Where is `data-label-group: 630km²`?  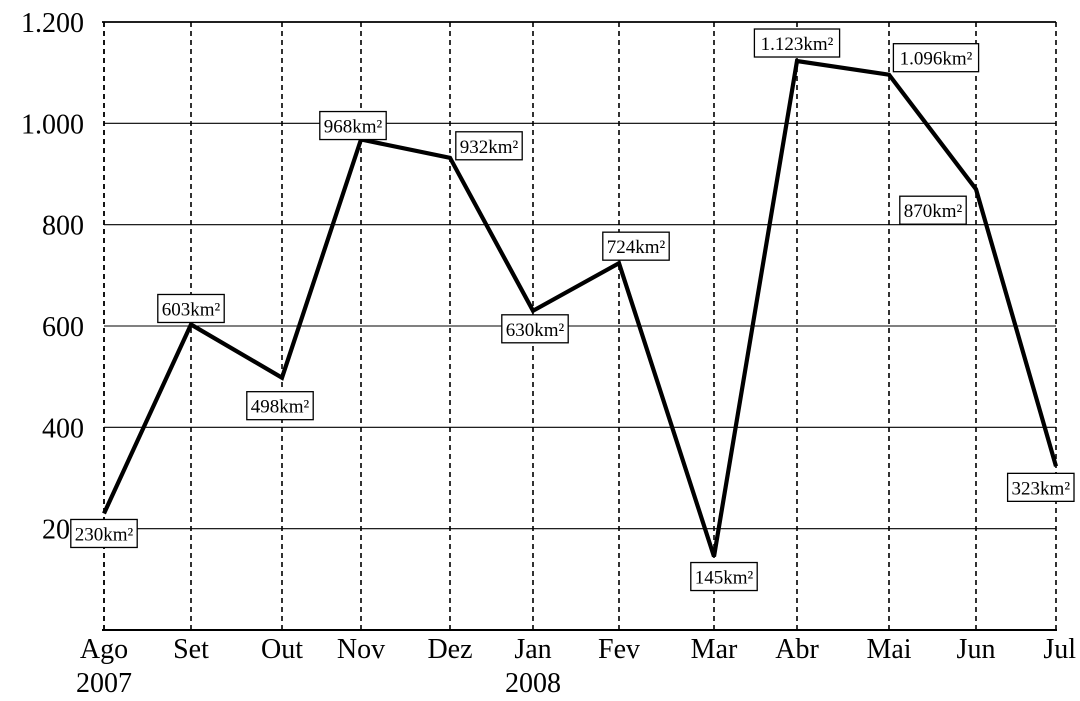
data-label-group: 630km² is located at coordinates (535, 329).